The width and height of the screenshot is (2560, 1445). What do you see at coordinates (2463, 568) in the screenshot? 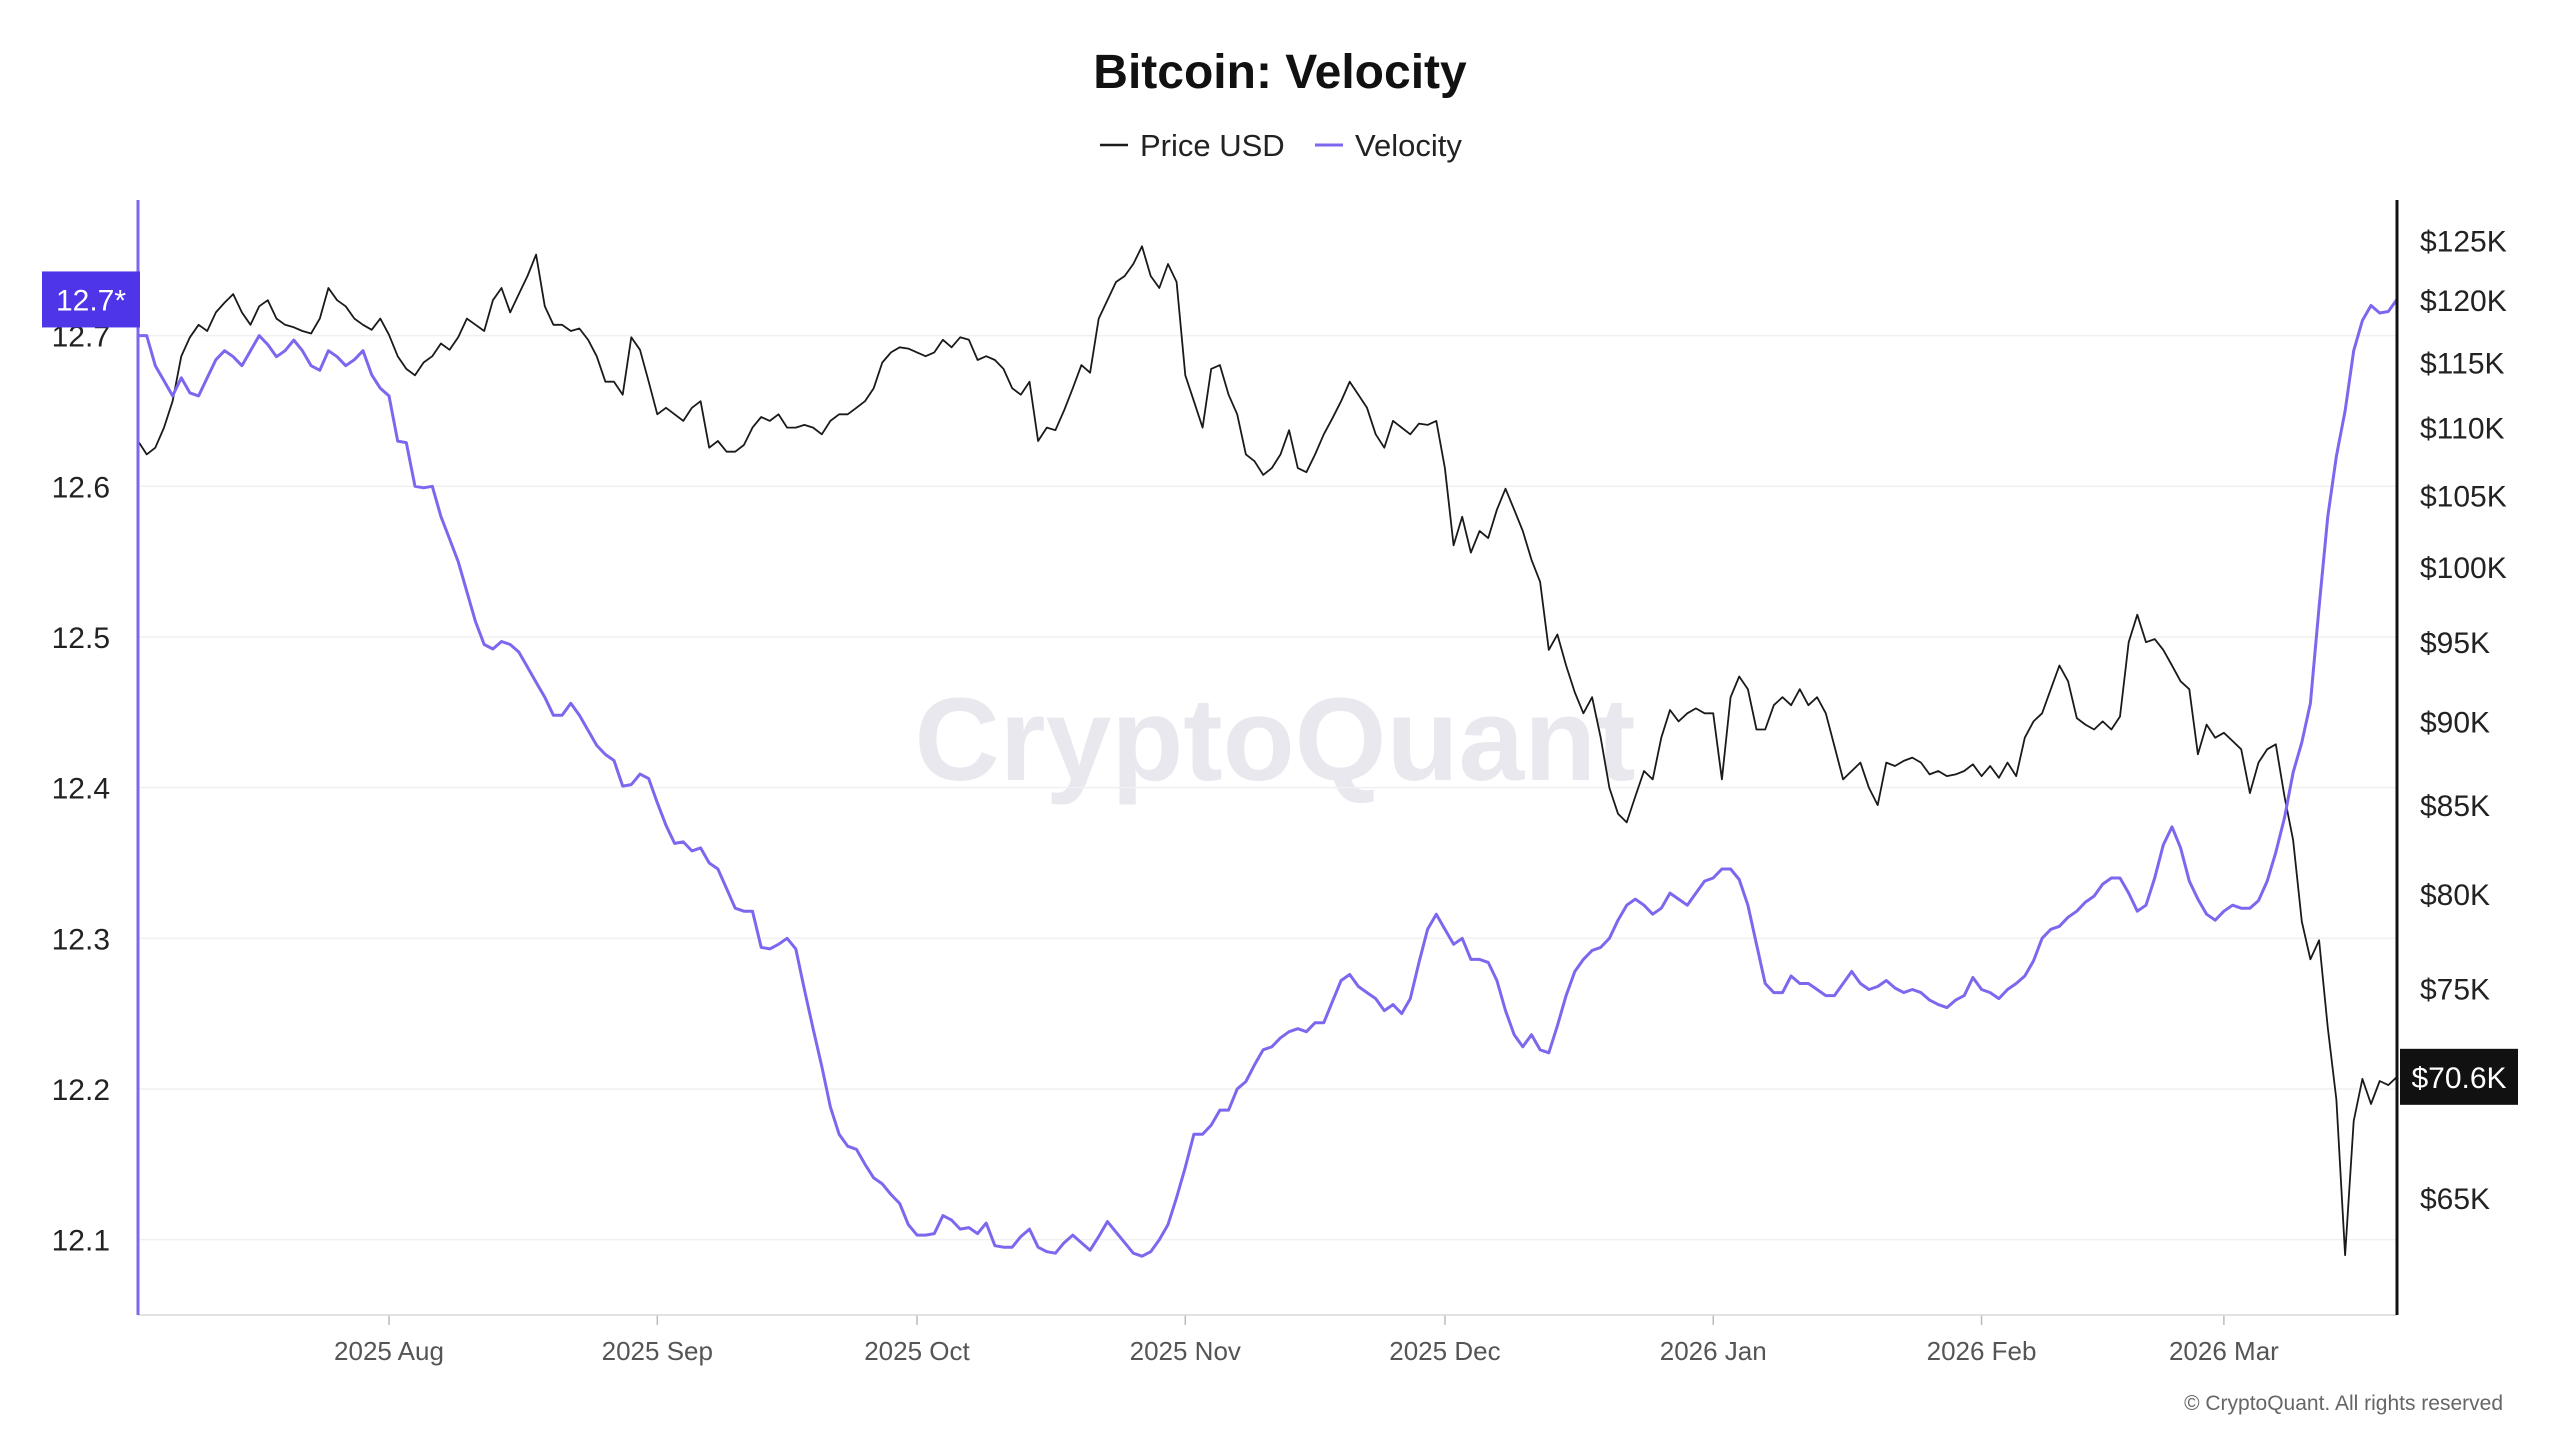
I see `y-right-tick-label: $100K` at bounding box center [2463, 568].